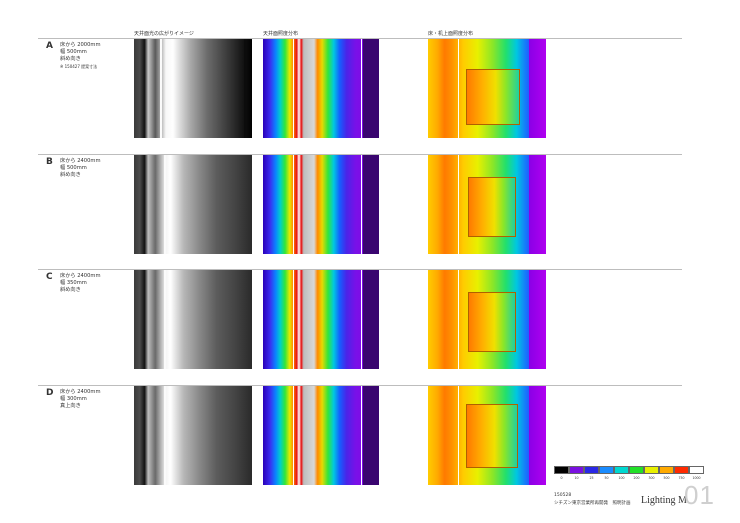  Describe the element at coordinates (164, 34) in the screenshot. I see `column-header-ceiling-image: 天井面光の広がりイメージ` at that location.